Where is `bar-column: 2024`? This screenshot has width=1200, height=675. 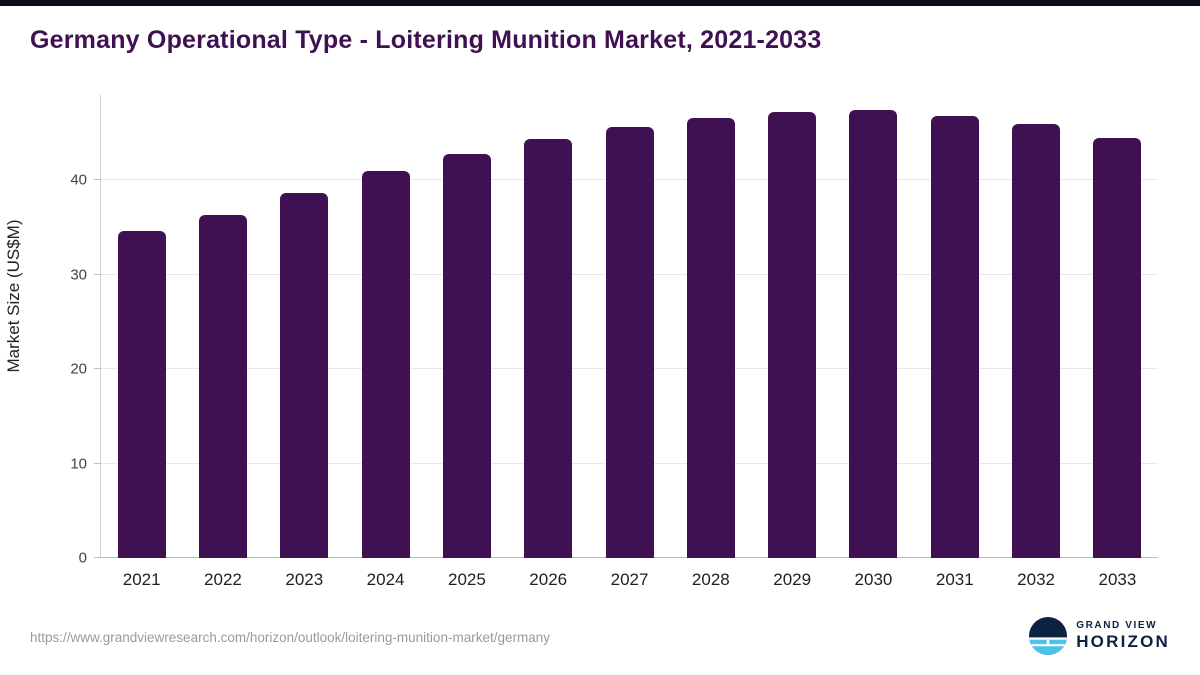
bar-column: 2024 is located at coordinates (385, 342).